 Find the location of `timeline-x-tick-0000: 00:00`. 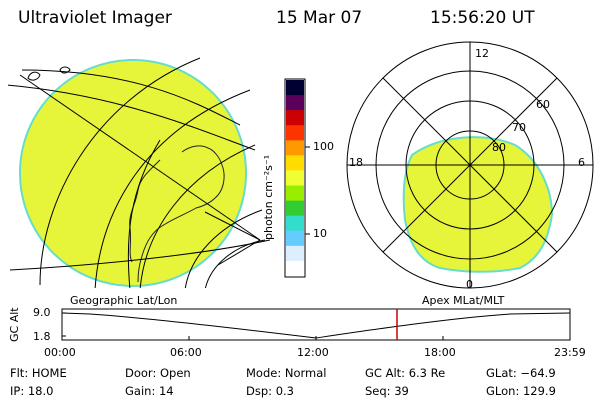

timeline-x-tick-0000: 00:00 is located at coordinates (60, 352).